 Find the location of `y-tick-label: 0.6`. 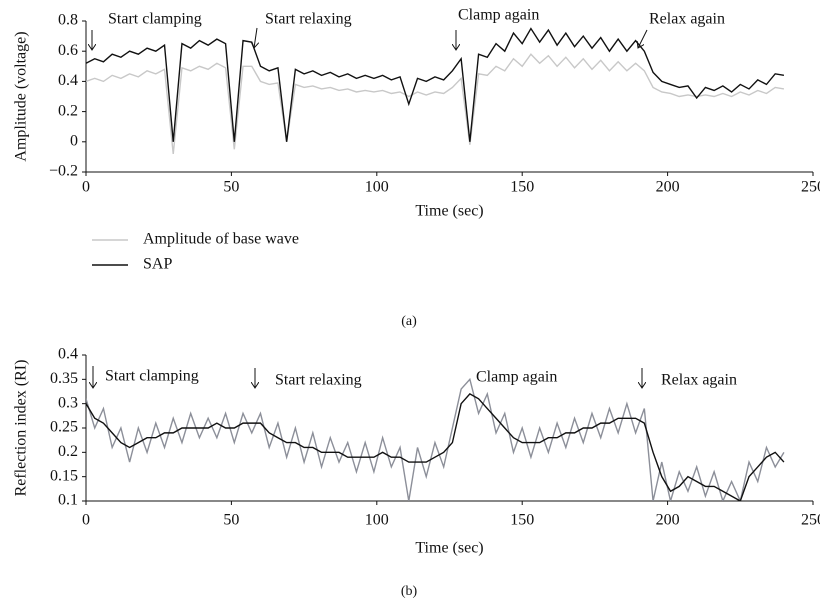

y-tick-label: 0.6 is located at coordinates (68, 50).